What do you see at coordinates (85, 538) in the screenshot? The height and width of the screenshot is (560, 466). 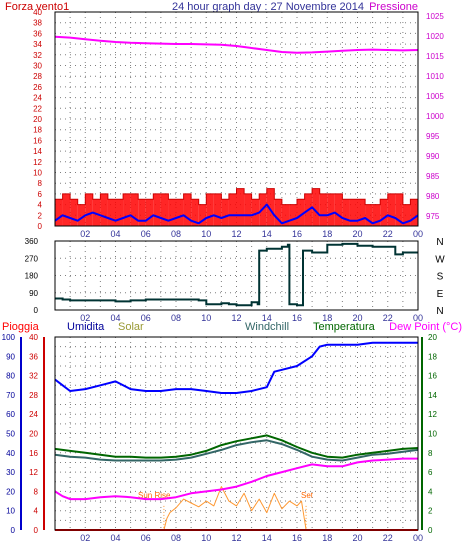 I see `weather-x-tick: 02` at bounding box center [85, 538].